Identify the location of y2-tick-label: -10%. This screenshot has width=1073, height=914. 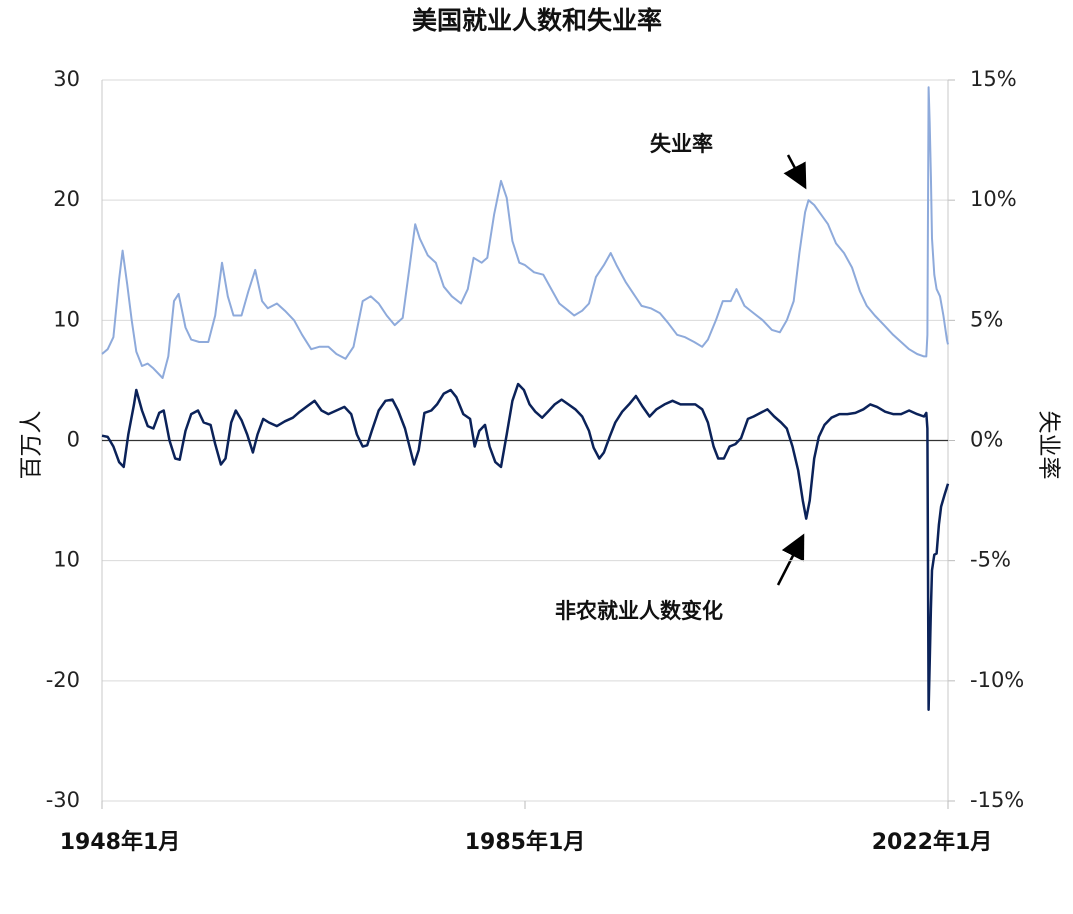
(997, 680).